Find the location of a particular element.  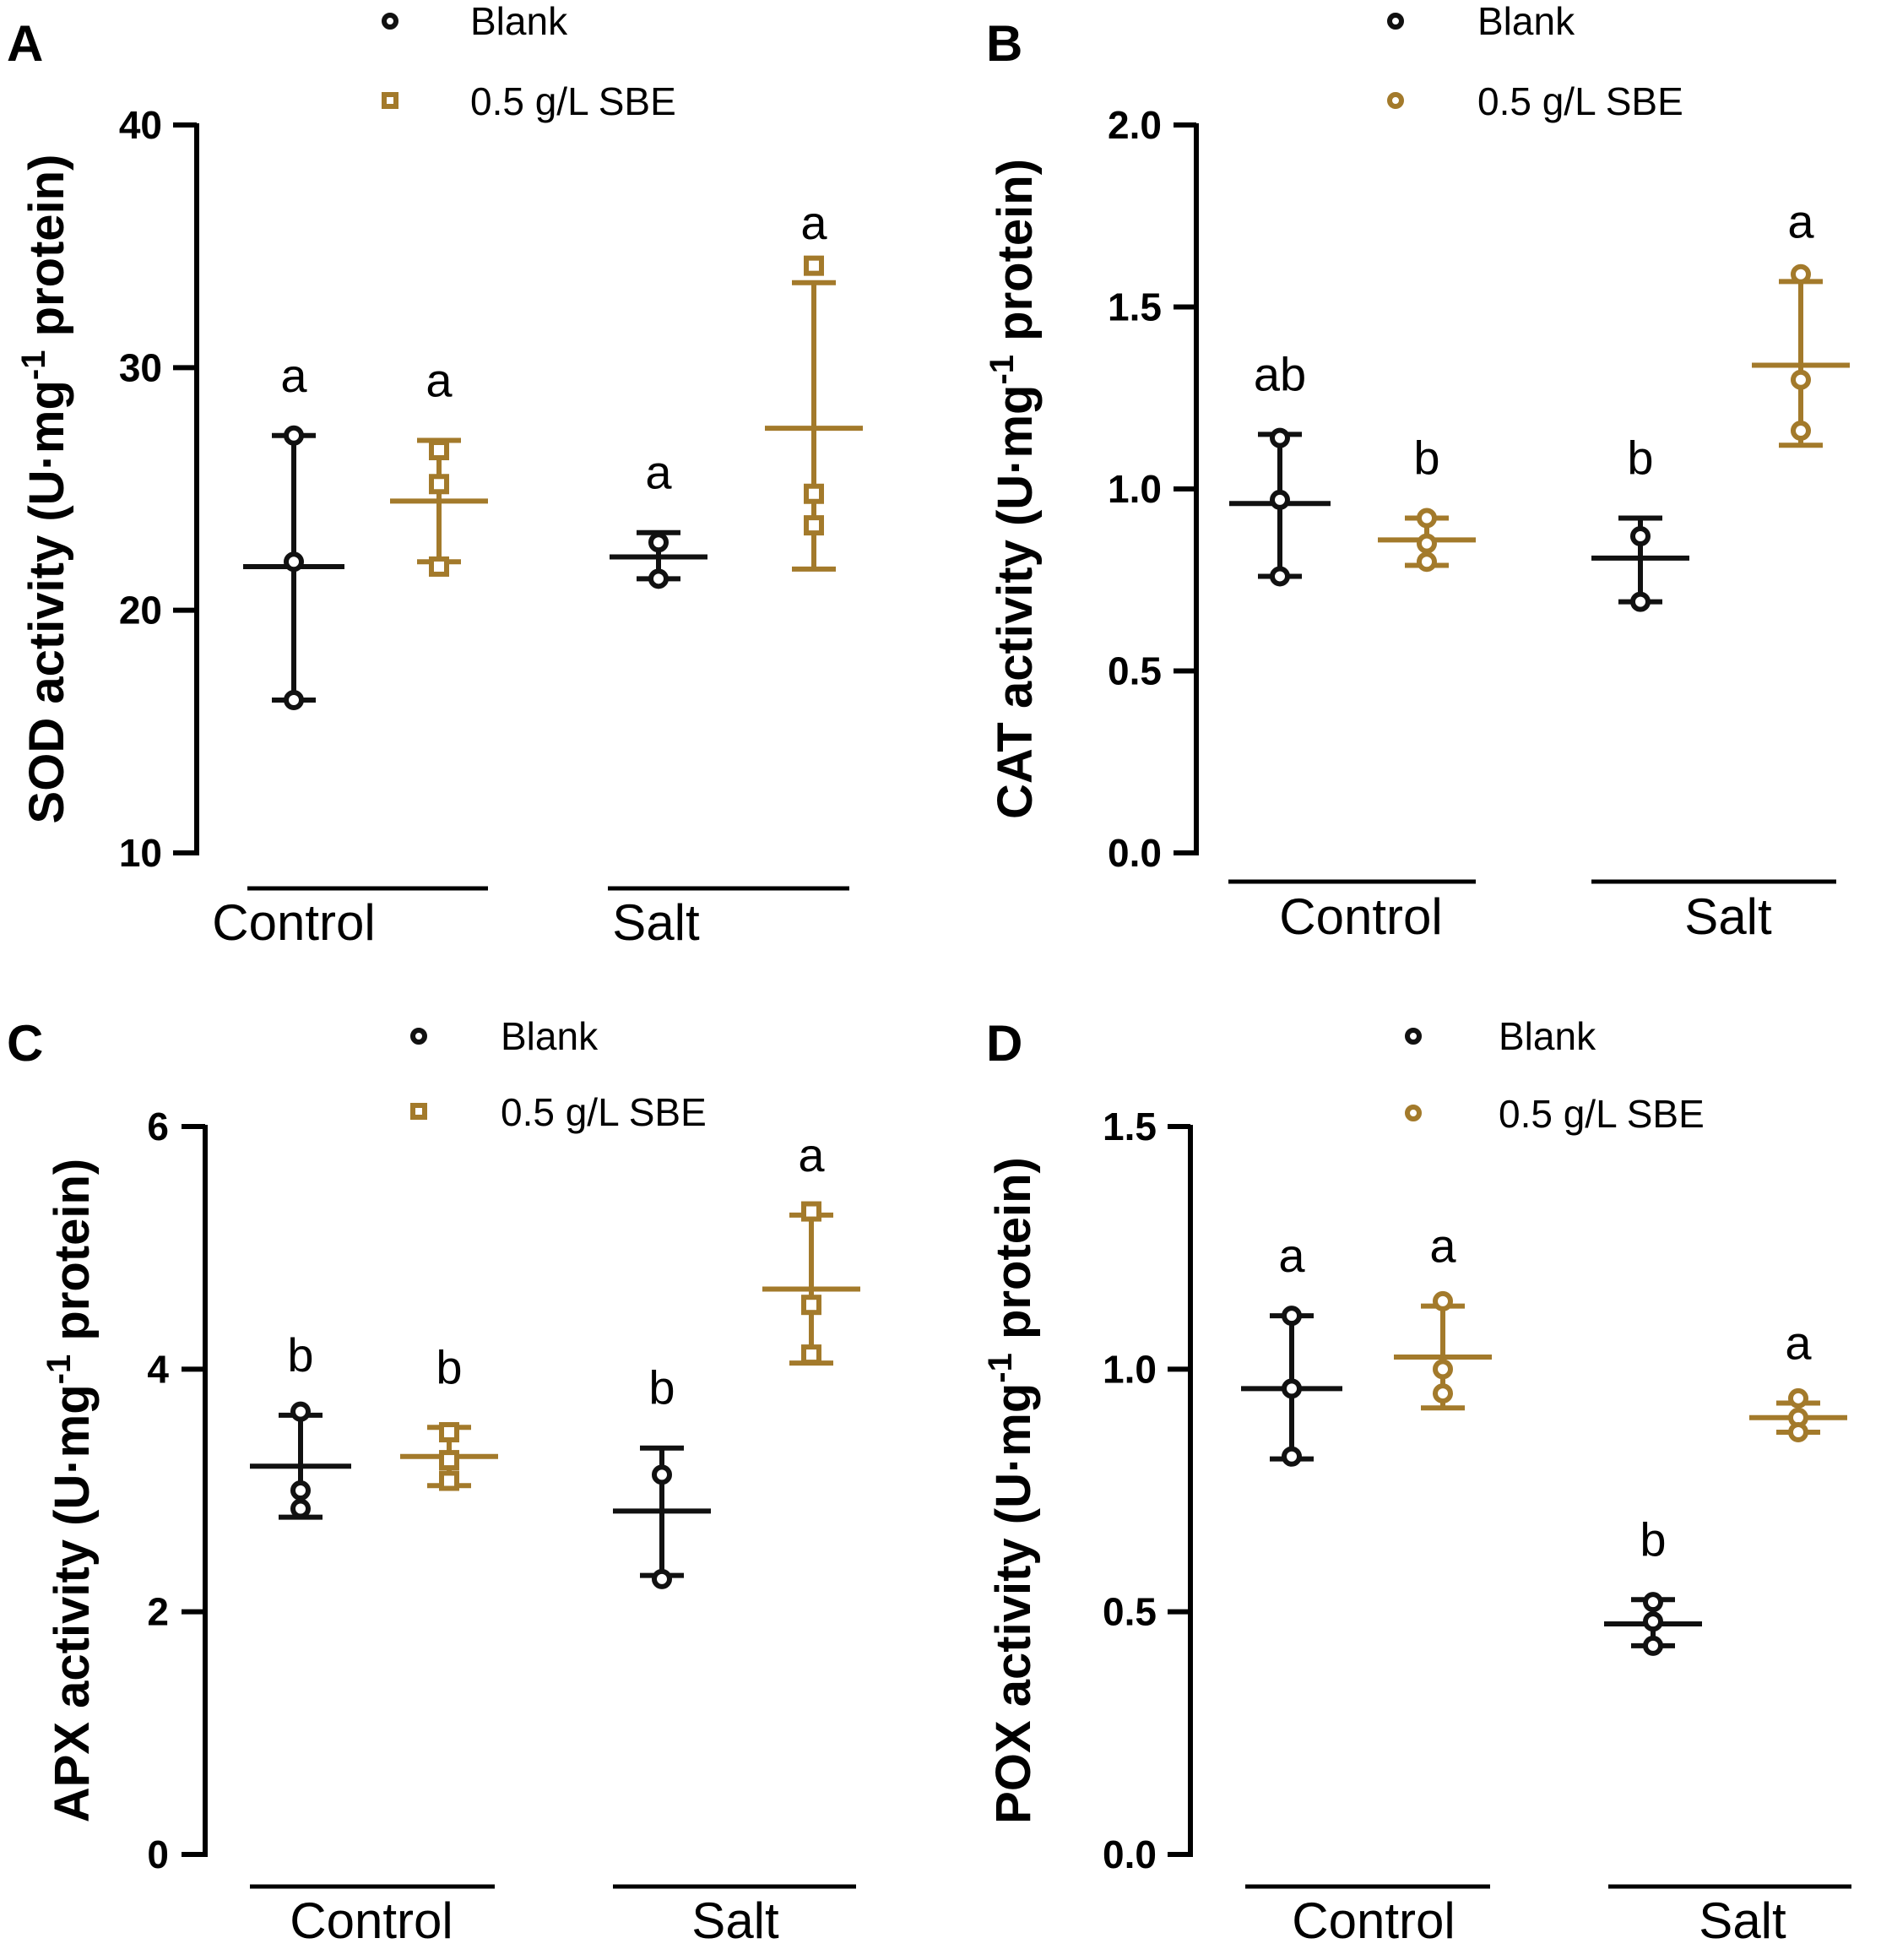

y-axis-title: POX activity (U·mg-1 protein) is located at coordinates (1011, 1491).